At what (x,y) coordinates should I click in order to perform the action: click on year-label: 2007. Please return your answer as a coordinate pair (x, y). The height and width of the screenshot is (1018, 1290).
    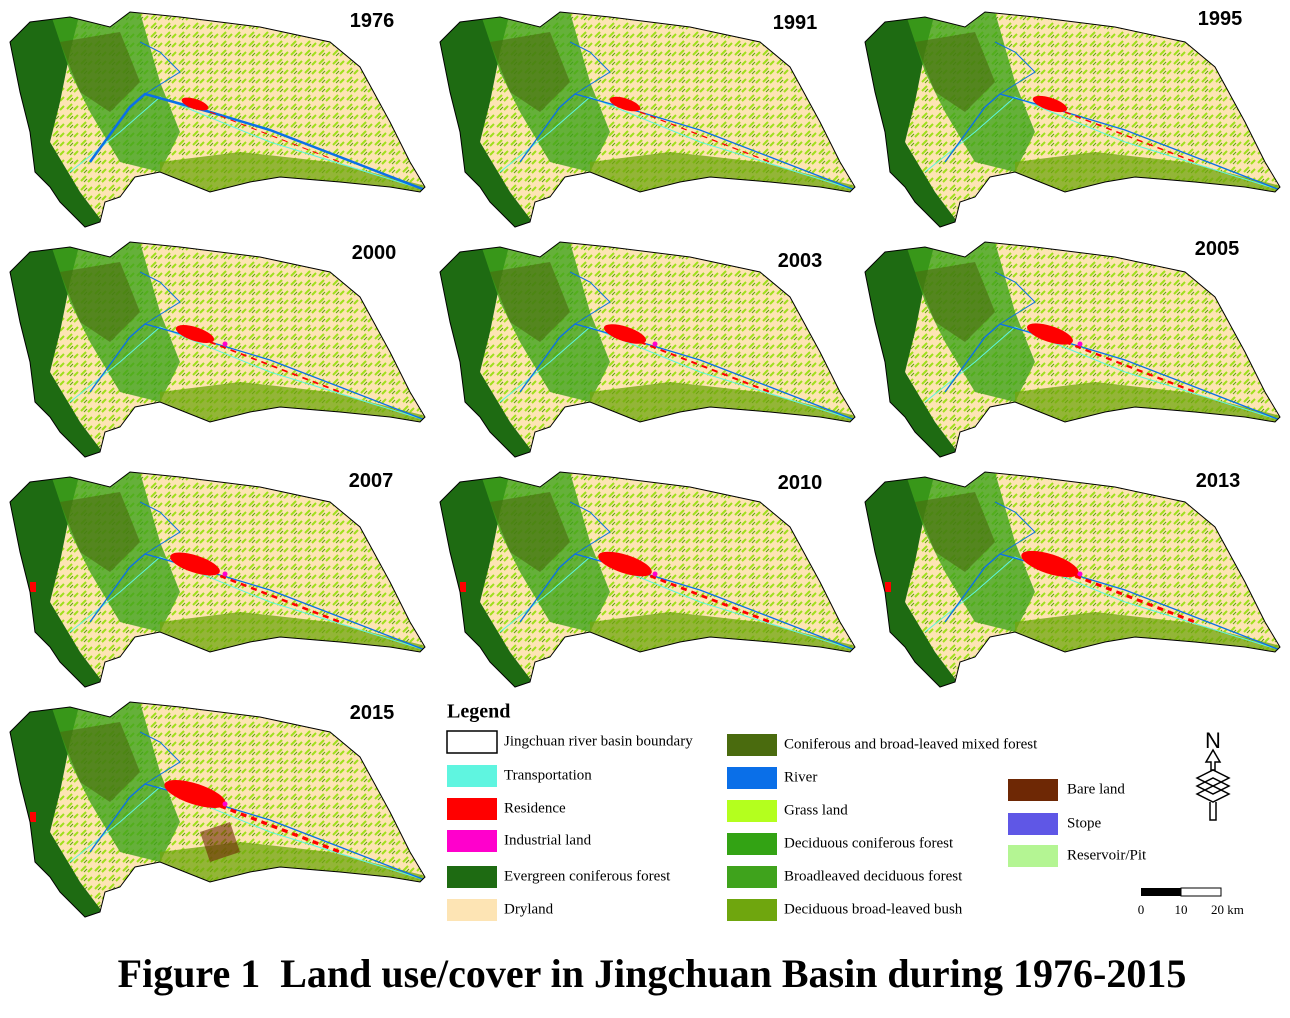
    Looking at the image, I should click on (371, 481).